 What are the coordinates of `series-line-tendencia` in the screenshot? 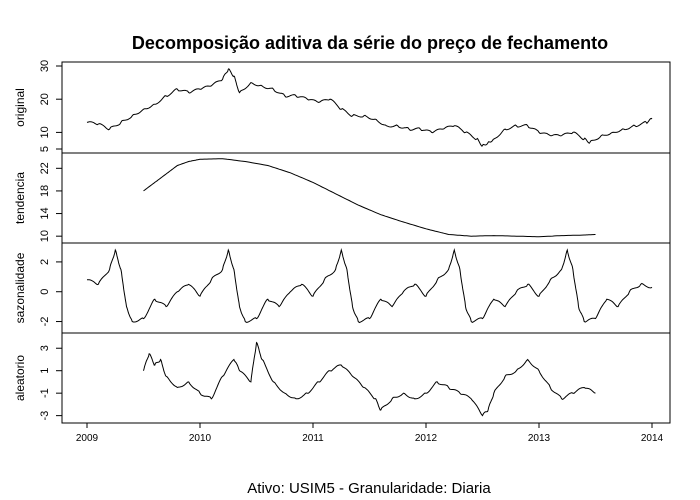 It's located at (369, 198).